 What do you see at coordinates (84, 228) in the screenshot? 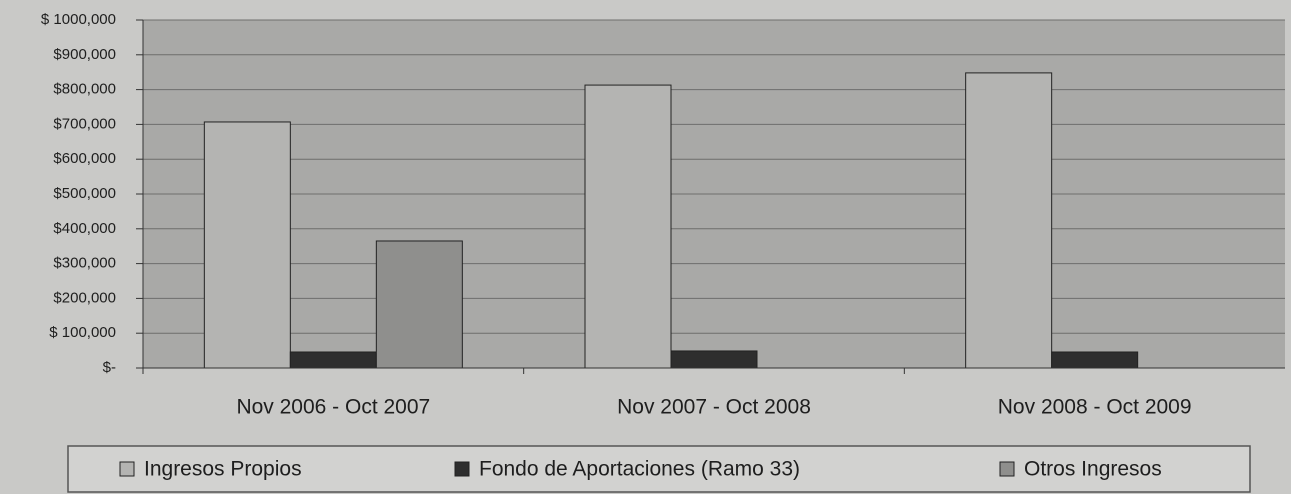
I see `y-tick-label: $400,000` at bounding box center [84, 228].